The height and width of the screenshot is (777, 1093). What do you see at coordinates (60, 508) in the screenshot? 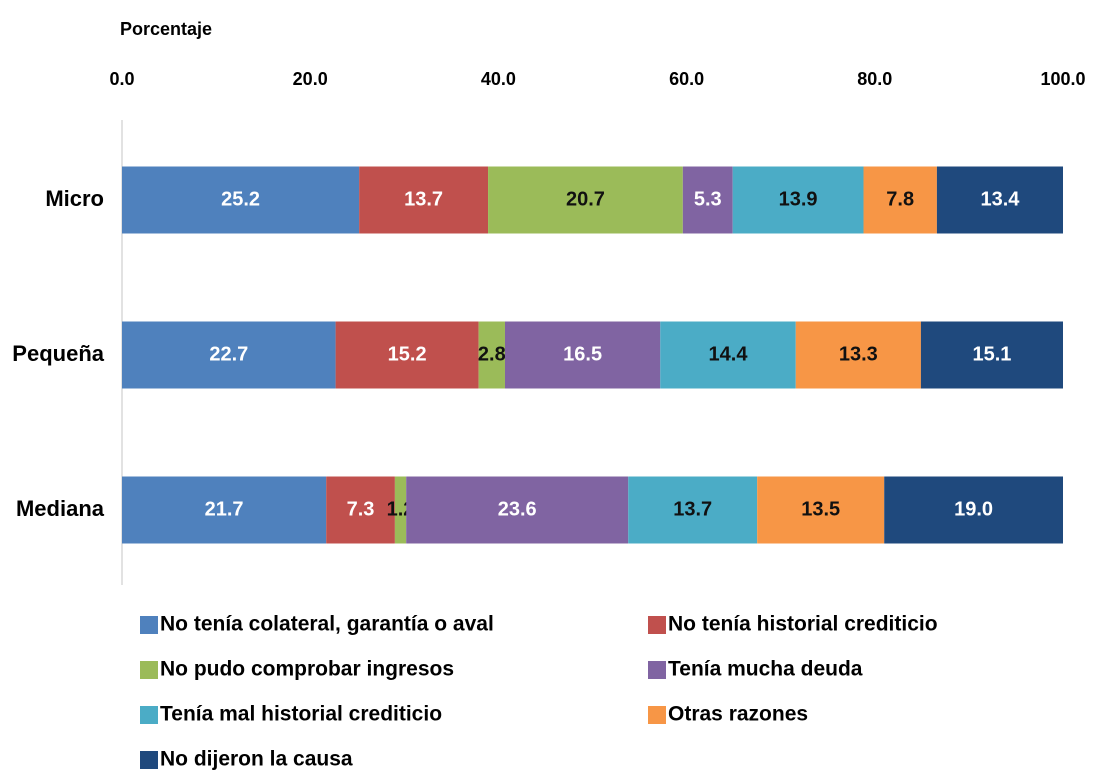
I see `y-tick-label: Mediana` at bounding box center [60, 508].